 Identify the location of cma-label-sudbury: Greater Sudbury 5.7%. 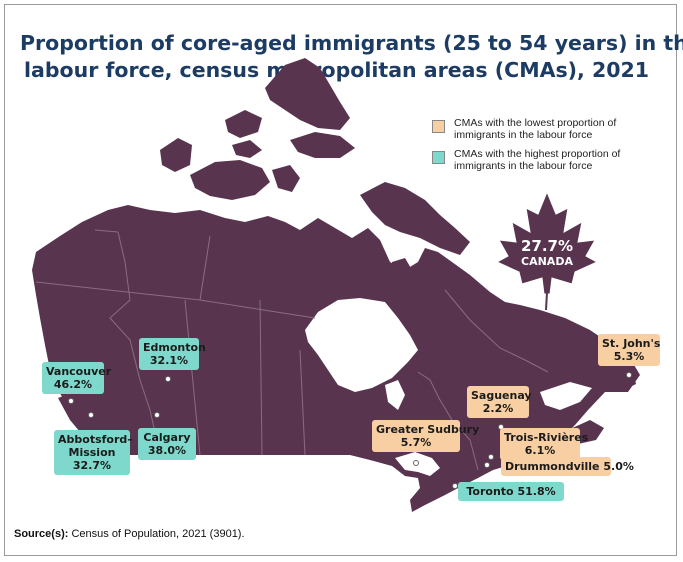
(426, 436).